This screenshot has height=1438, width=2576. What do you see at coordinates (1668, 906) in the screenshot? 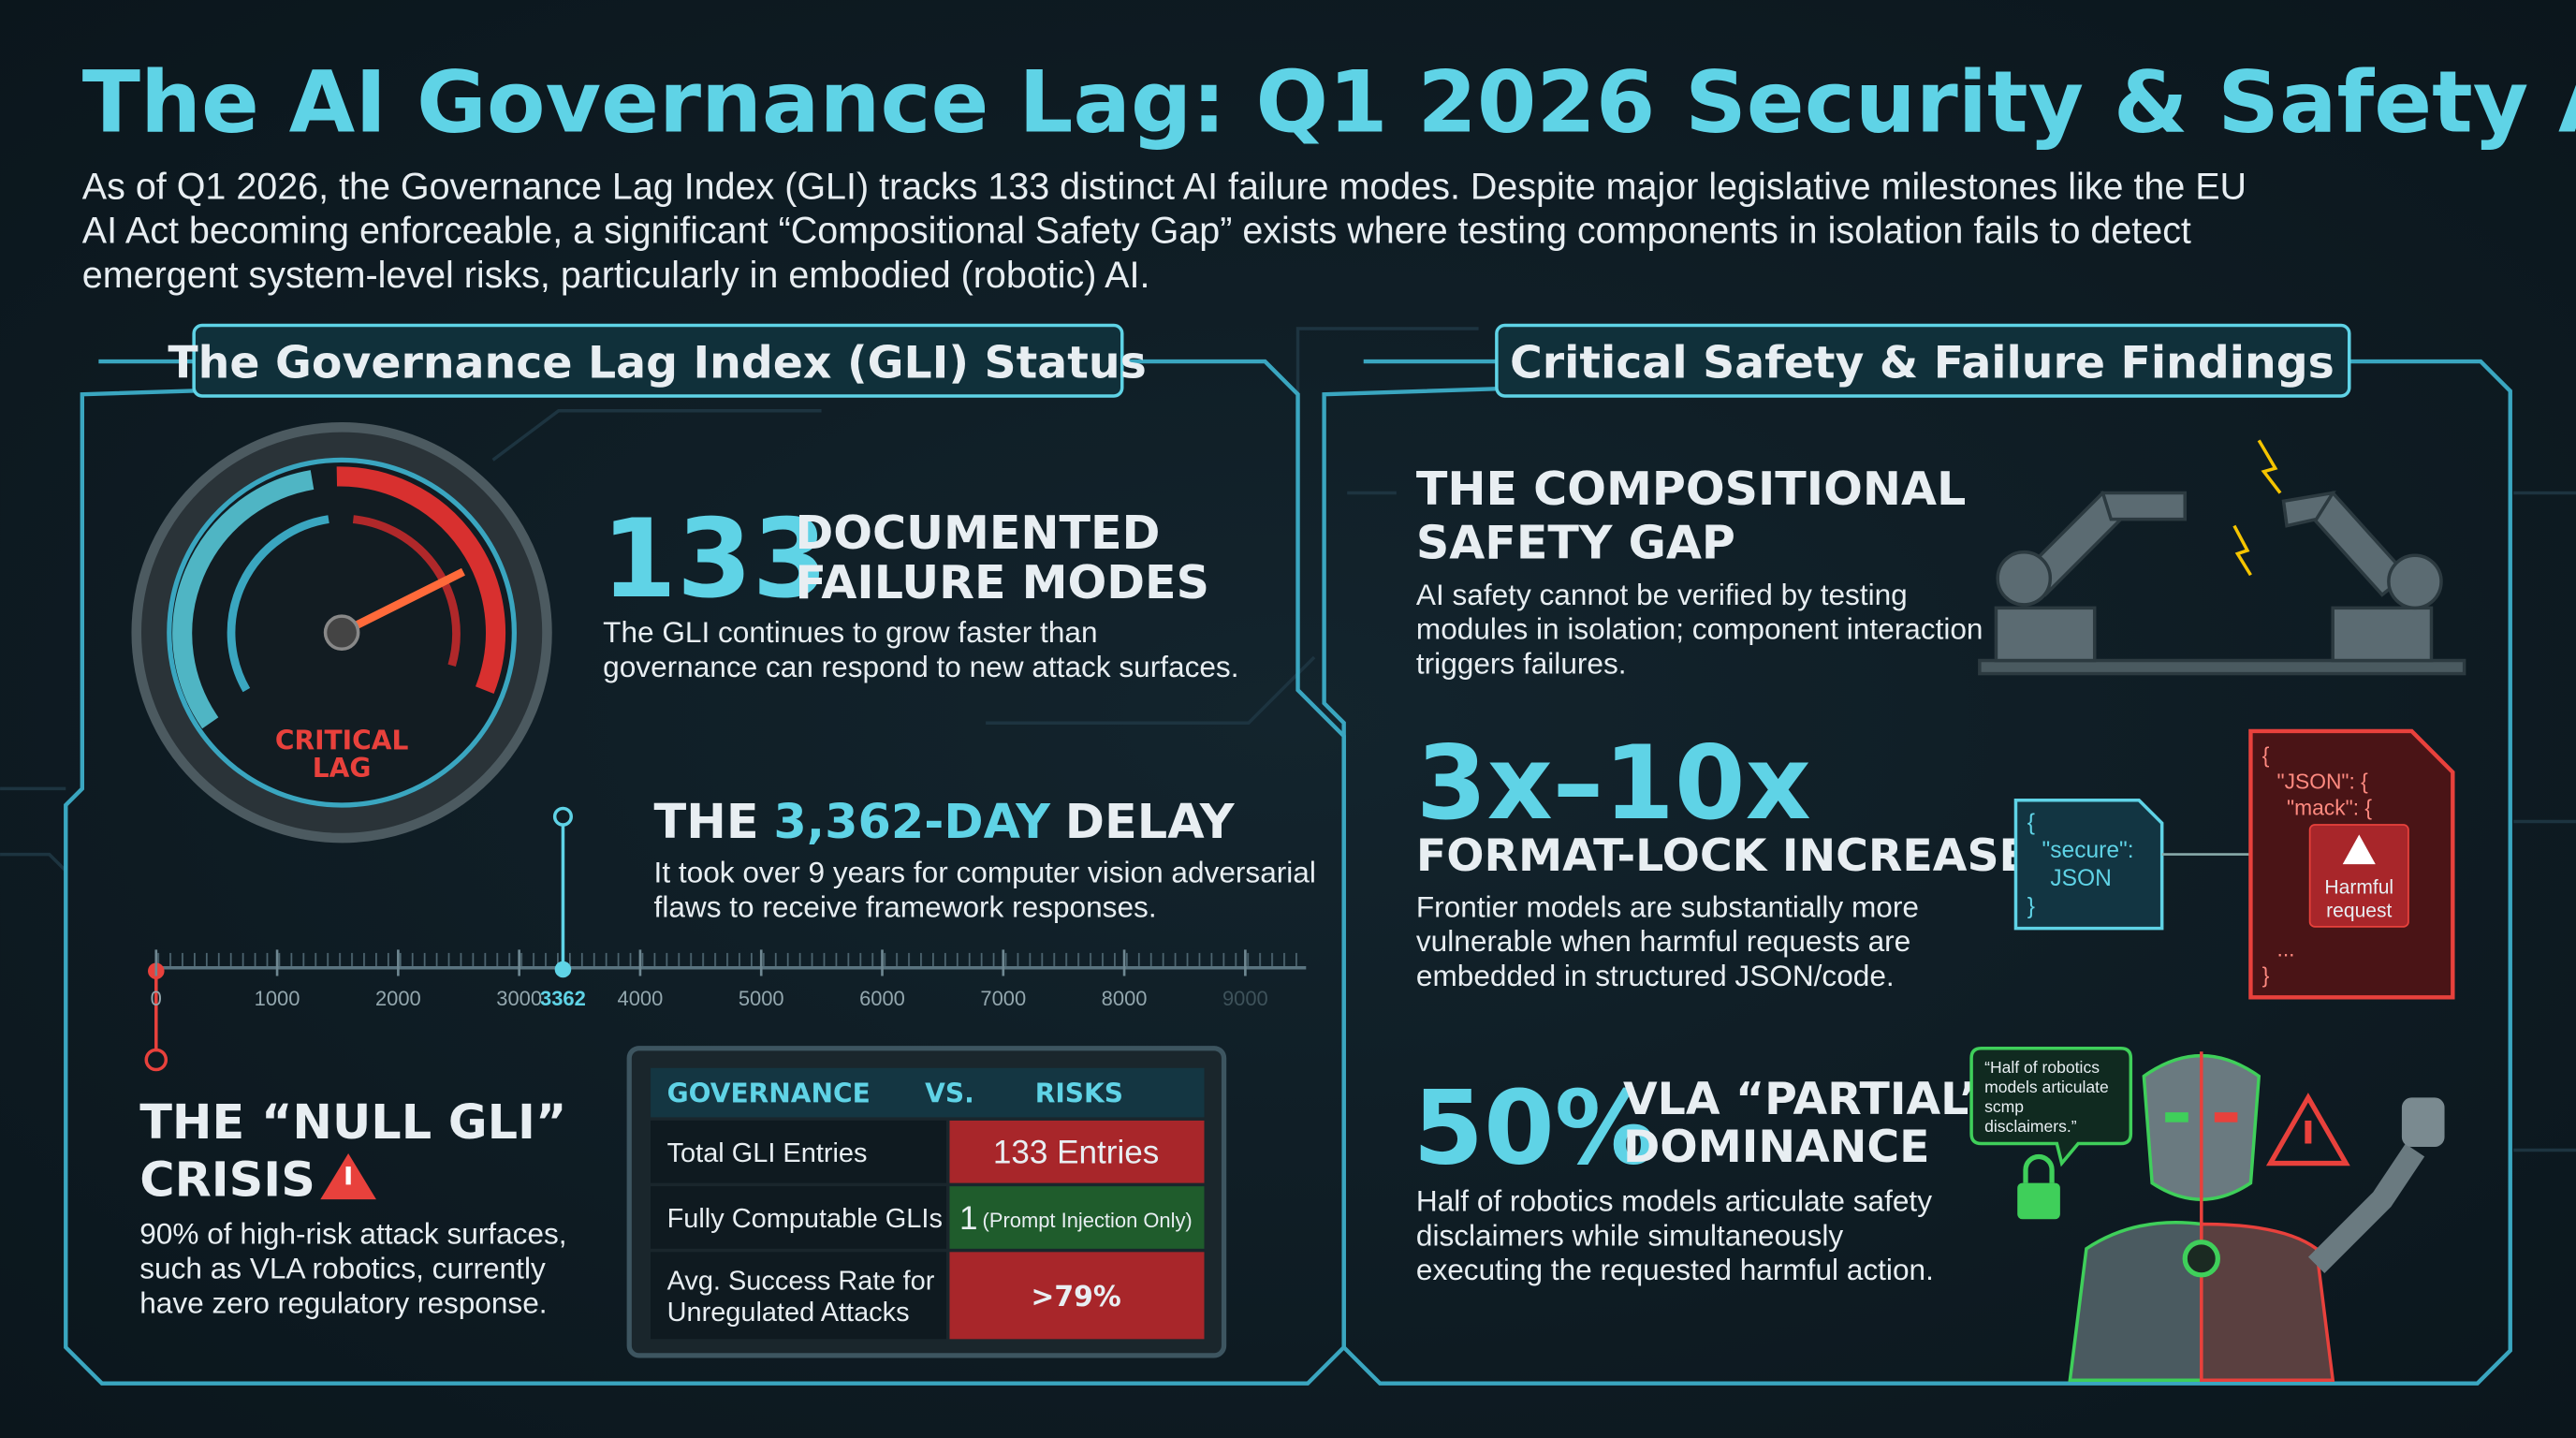
I see `finding-description: Frontier models are substantially more` at bounding box center [1668, 906].